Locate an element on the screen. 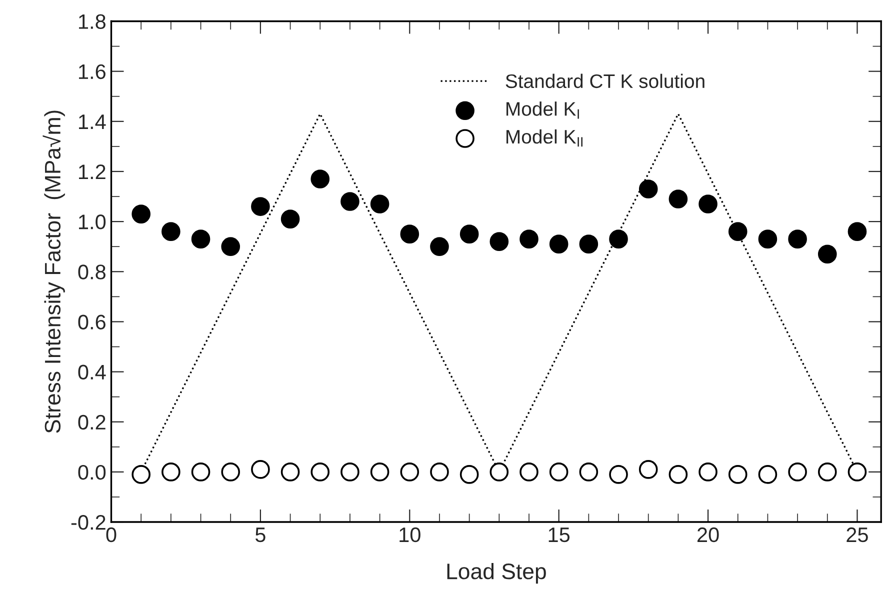  y-tick-label: 0.8 is located at coordinates (92, 272).